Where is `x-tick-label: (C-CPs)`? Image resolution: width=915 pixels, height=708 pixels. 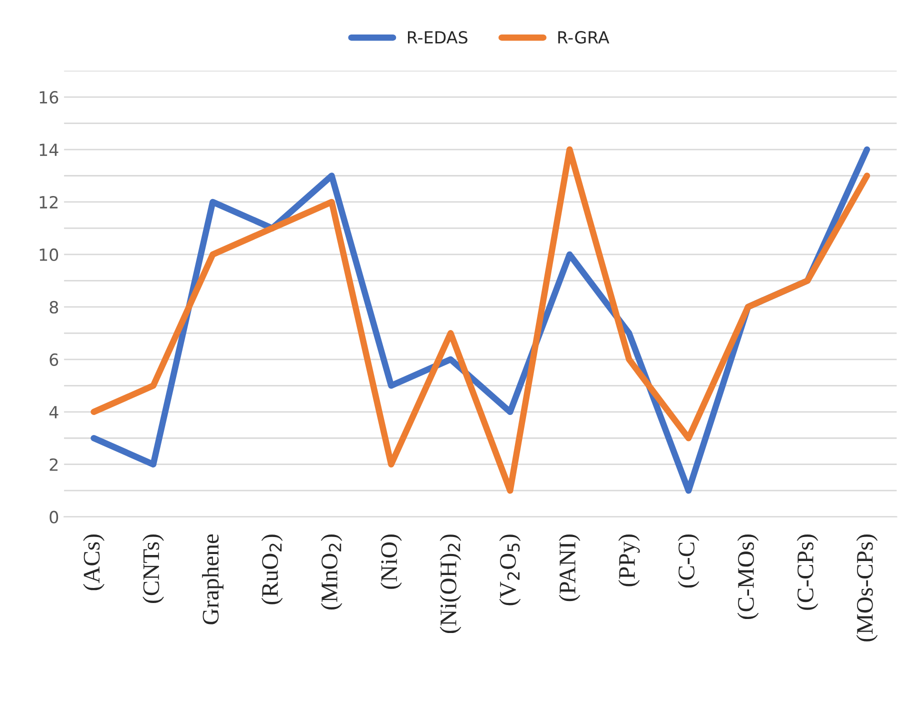
x-tick-label: (C-CPs) is located at coordinates (807, 572).